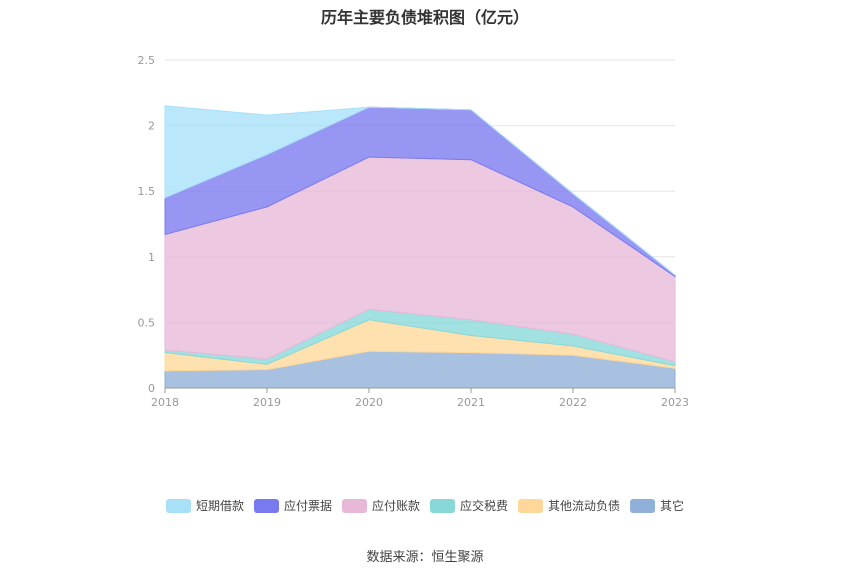 This screenshot has width=850, height=575. I want to click on legend-item: 其它, so click(657, 505).